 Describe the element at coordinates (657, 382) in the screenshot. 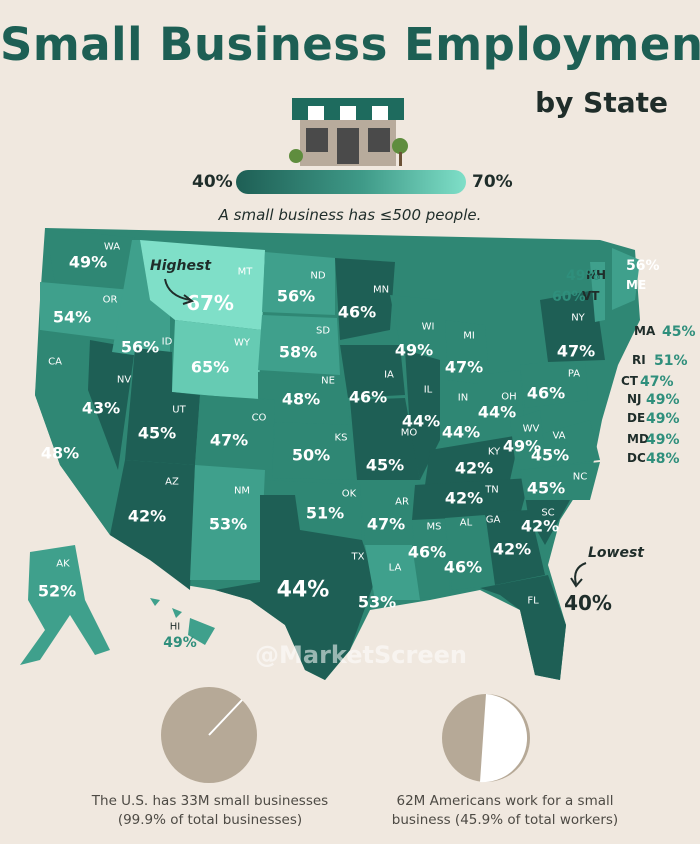

I see `state-value-ct: 47%` at that location.